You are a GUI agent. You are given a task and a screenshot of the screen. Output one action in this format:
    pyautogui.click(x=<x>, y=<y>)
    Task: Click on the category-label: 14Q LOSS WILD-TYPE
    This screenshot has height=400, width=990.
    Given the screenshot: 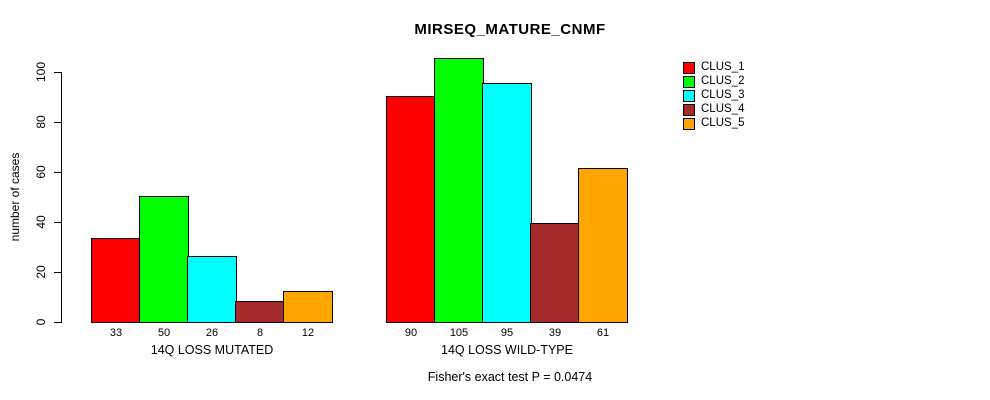 What is the action you would take?
    pyautogui.click(x=507, y=350)
    